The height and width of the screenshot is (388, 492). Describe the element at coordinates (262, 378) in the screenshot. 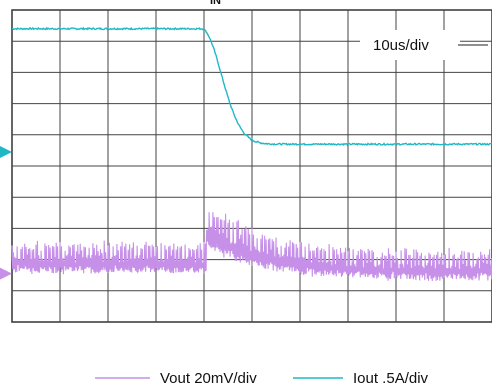

I see `legend: Vout 20mV/div Iout .5A/div` at that location.